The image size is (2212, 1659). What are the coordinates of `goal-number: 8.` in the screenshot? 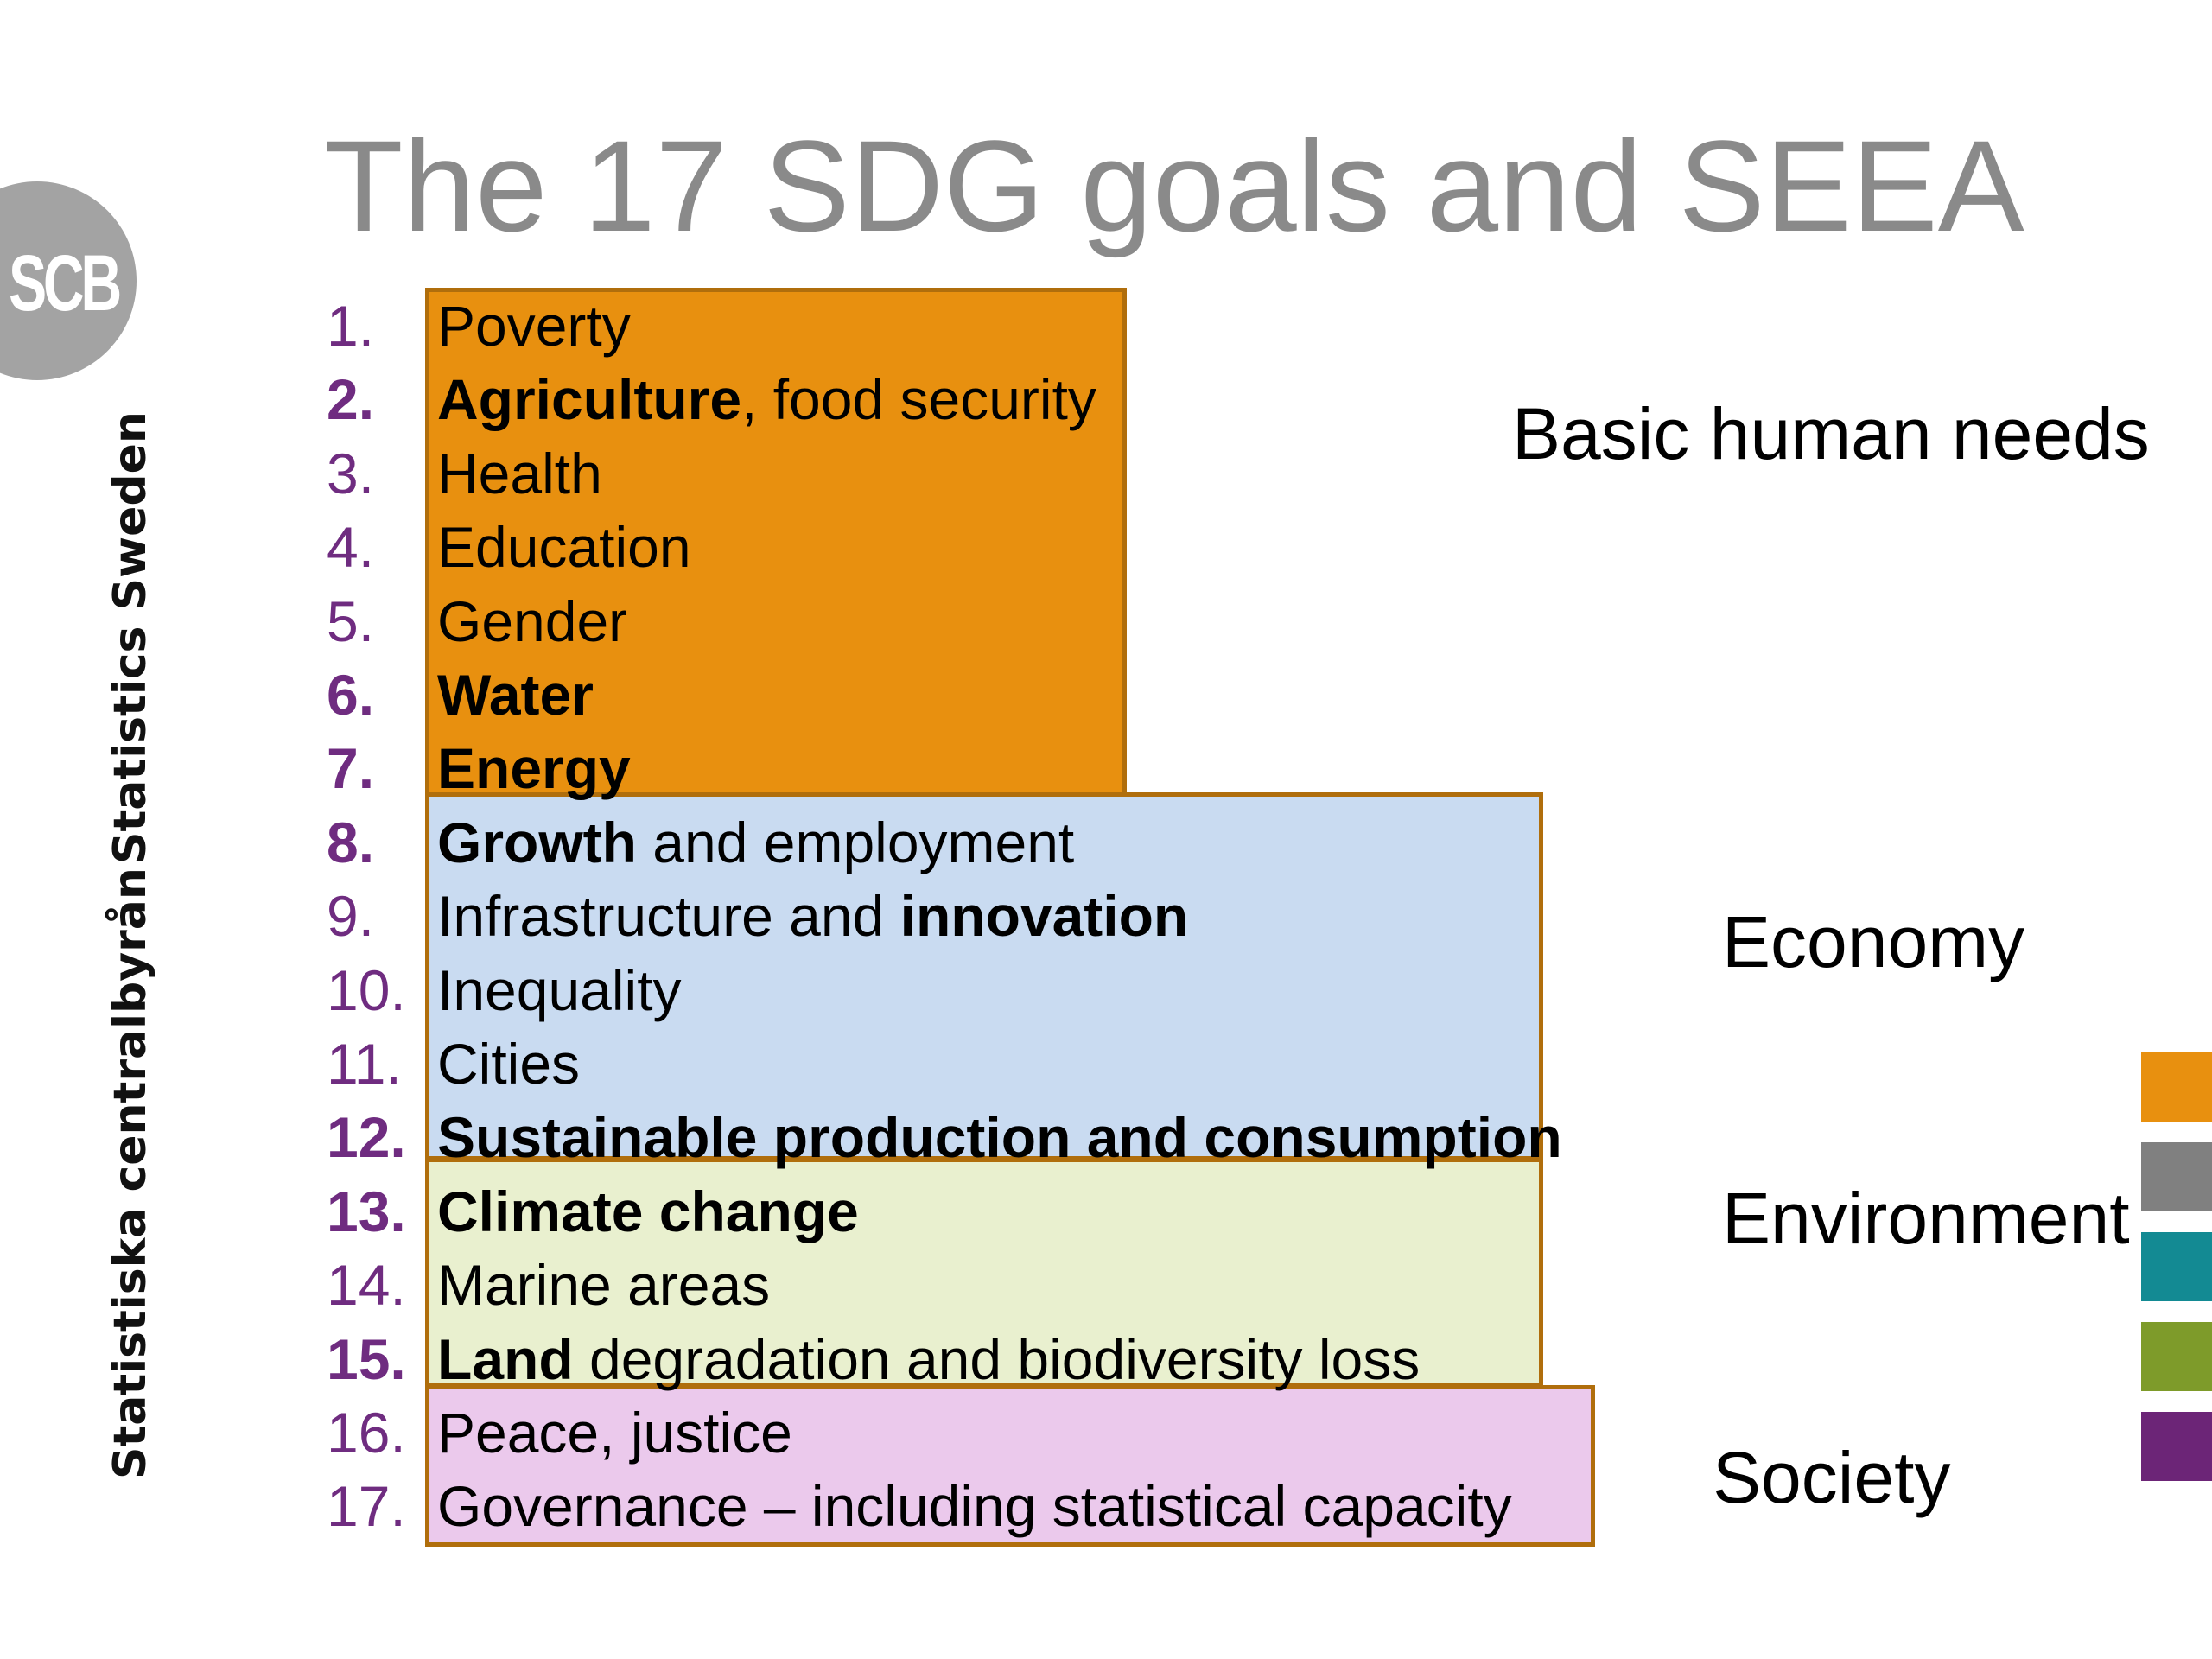 It's located at (351, 842).